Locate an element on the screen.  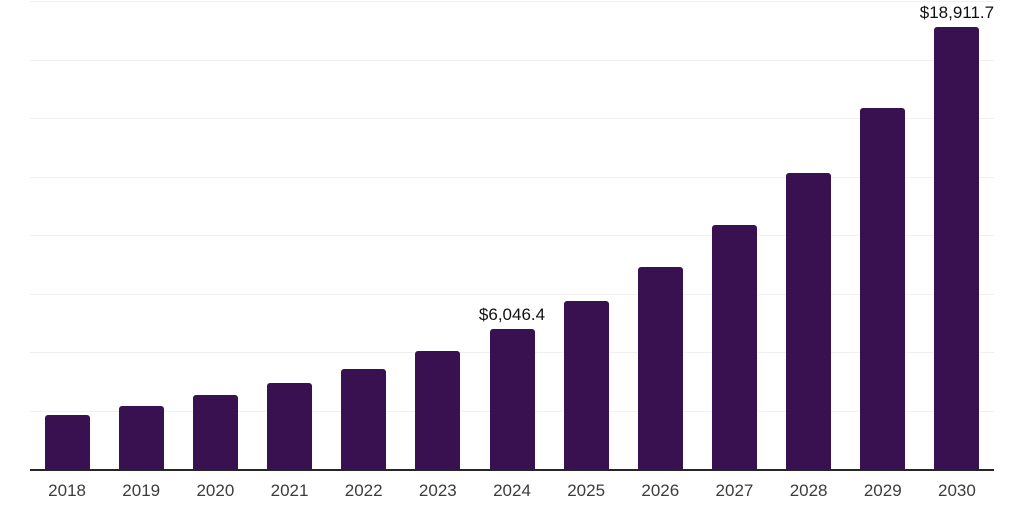
x-tick-2030: 2030 is located at coordinates (957, 490).